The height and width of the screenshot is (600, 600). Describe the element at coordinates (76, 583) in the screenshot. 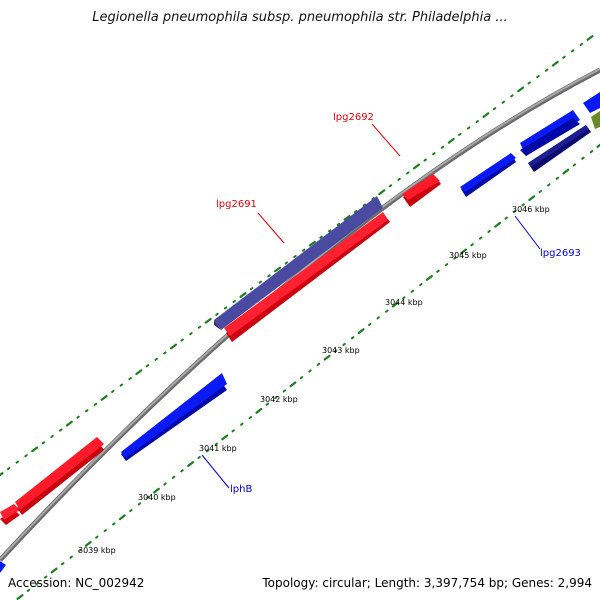

I see `accession-label: Accession: NC_002942` at that location.